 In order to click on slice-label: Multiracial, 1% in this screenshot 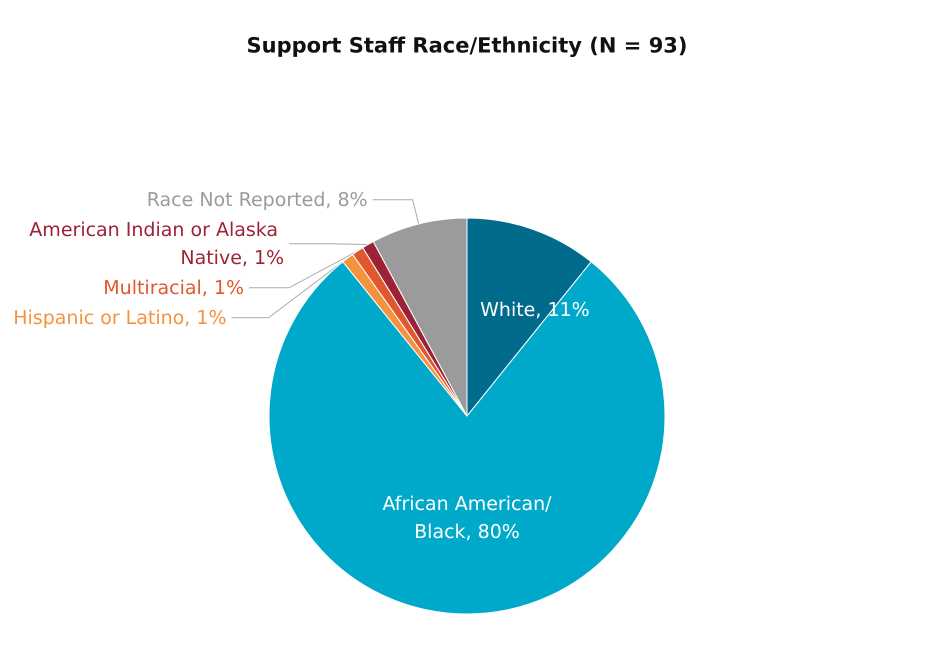, I will do `click(173, 287)`.